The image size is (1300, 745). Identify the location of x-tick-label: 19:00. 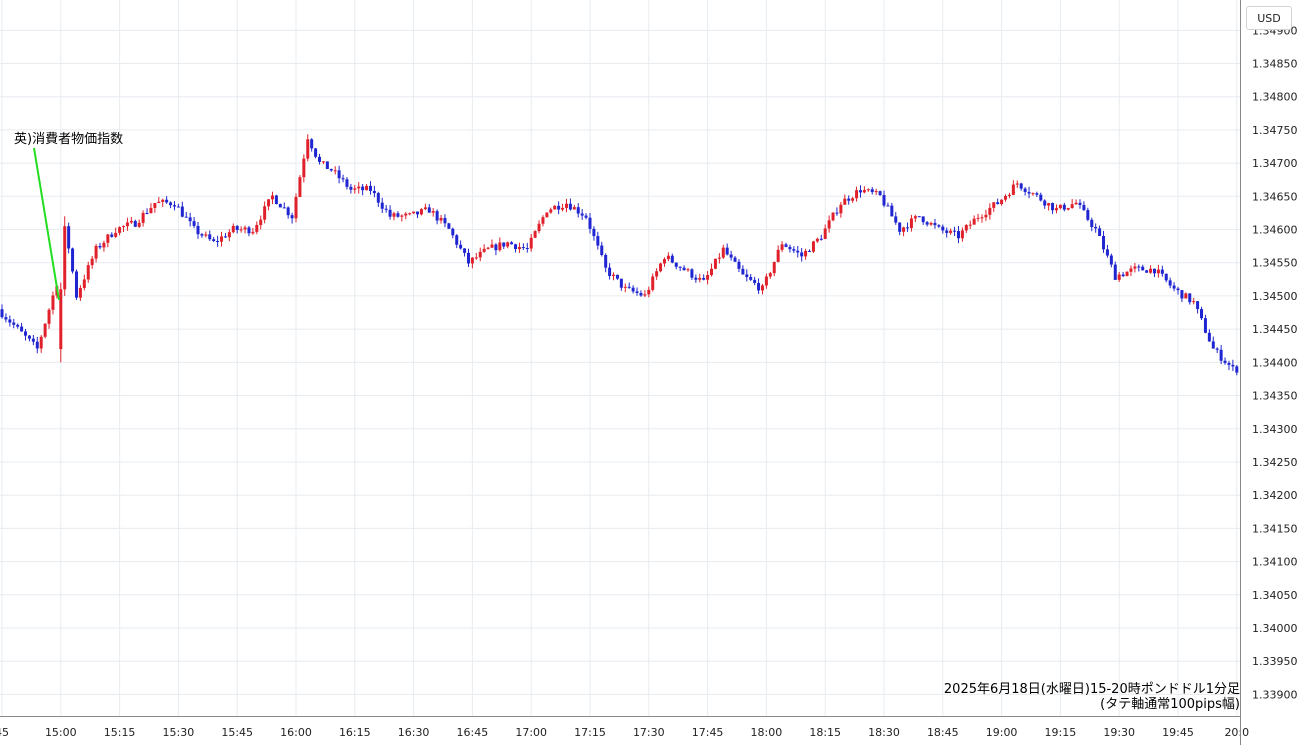
(1002, 732).